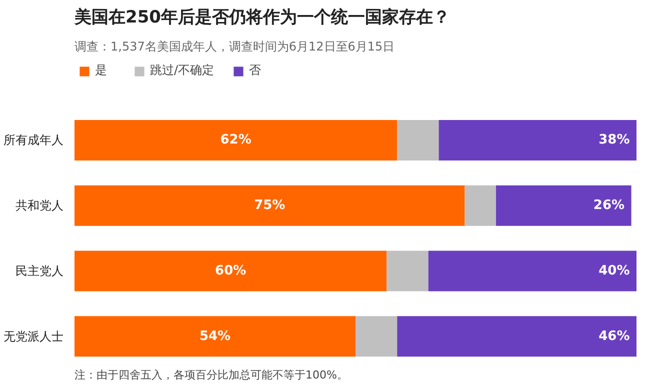 This screenshot has width=650, height=385. Describe the element at coordinates (182, 70) in the screenshot. I see `legend-label: 跳过/不确定` at that location.